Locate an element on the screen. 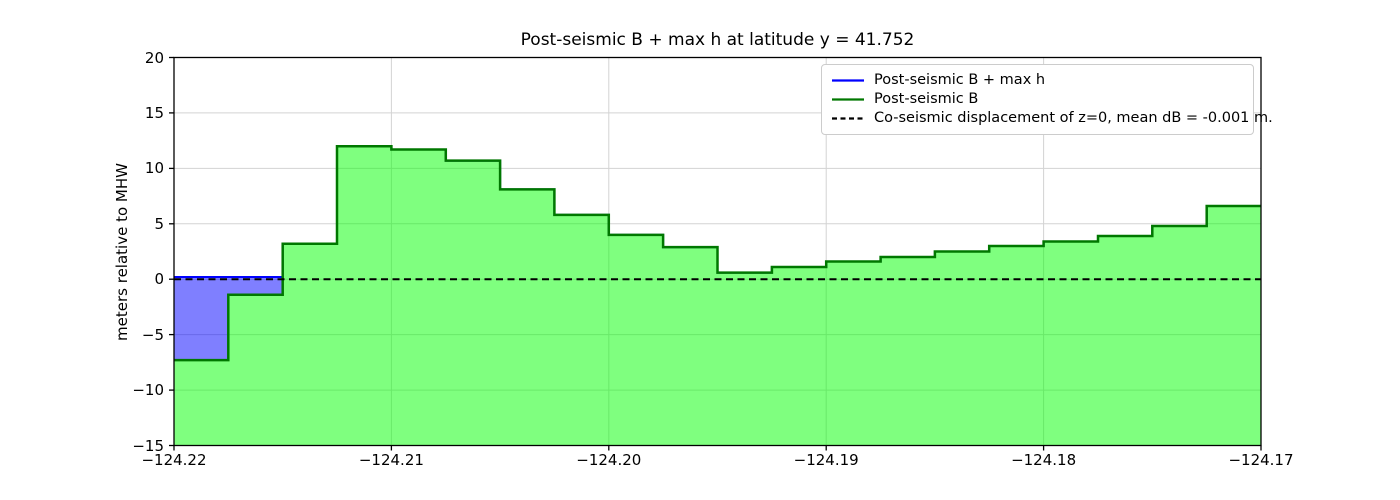 This screenshot has height=500, width=1400. x-tick-label: −124.19 is located at coordinates (826, 460).